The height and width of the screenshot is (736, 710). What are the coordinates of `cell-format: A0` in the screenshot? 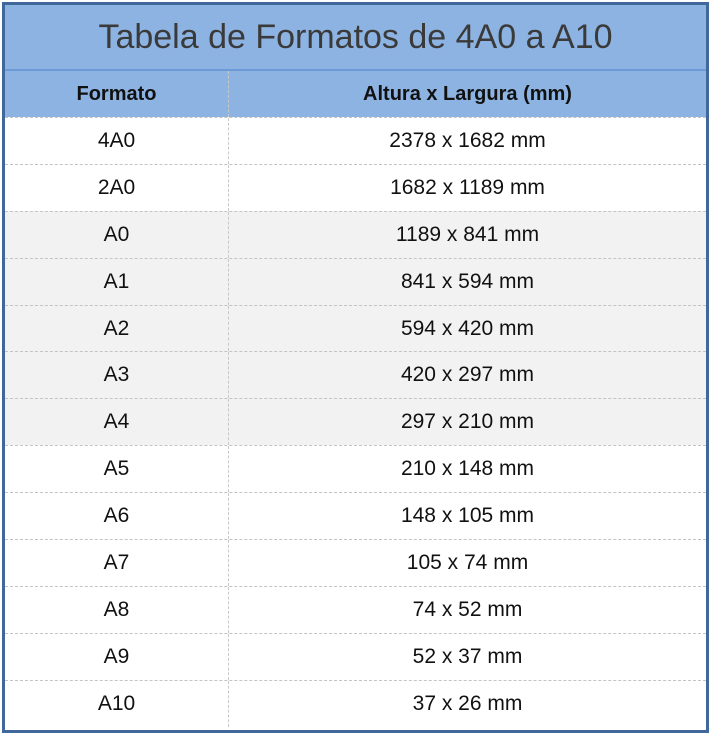 It's located at (117, 234).